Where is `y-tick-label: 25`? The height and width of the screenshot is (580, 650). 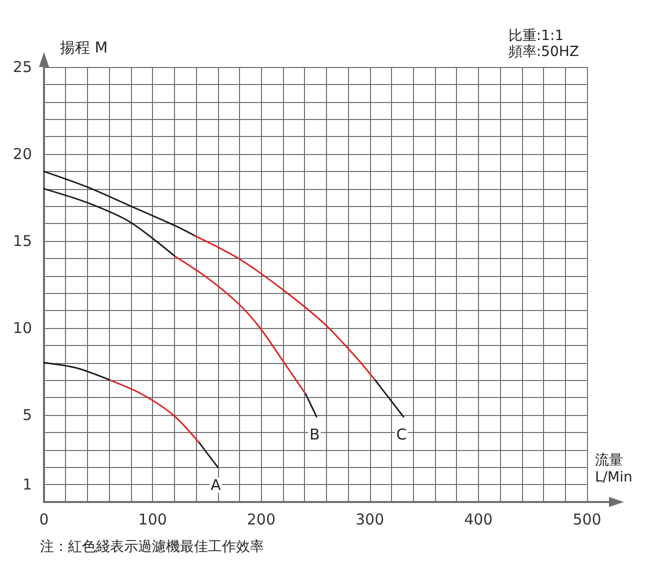 y-tick-label: 25 is located at coordinates (22, 67).